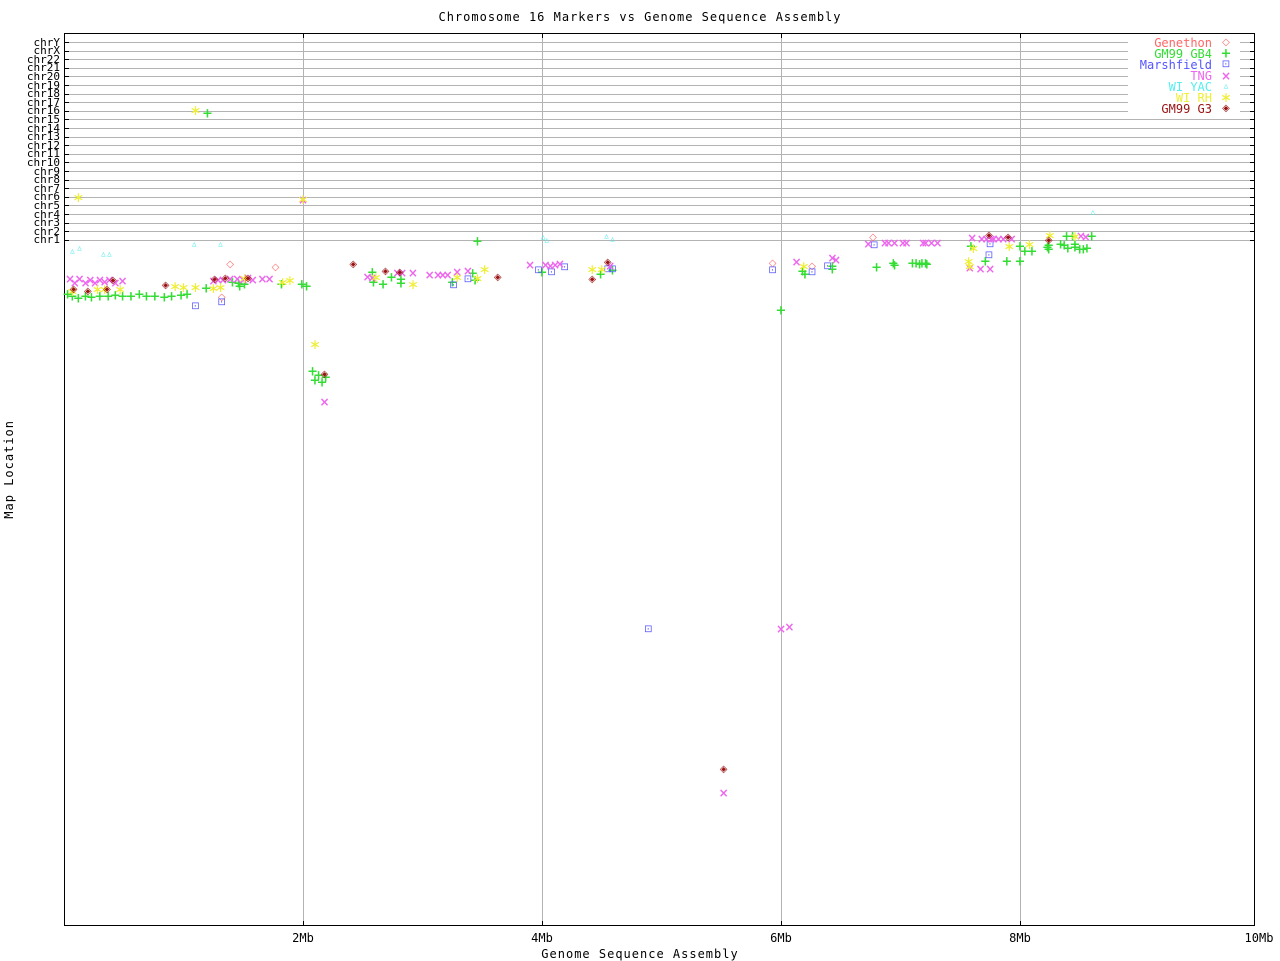  Describe the element at coordinates (66, 103) in the screenshot. I see `left-tick-chr17` at that location.